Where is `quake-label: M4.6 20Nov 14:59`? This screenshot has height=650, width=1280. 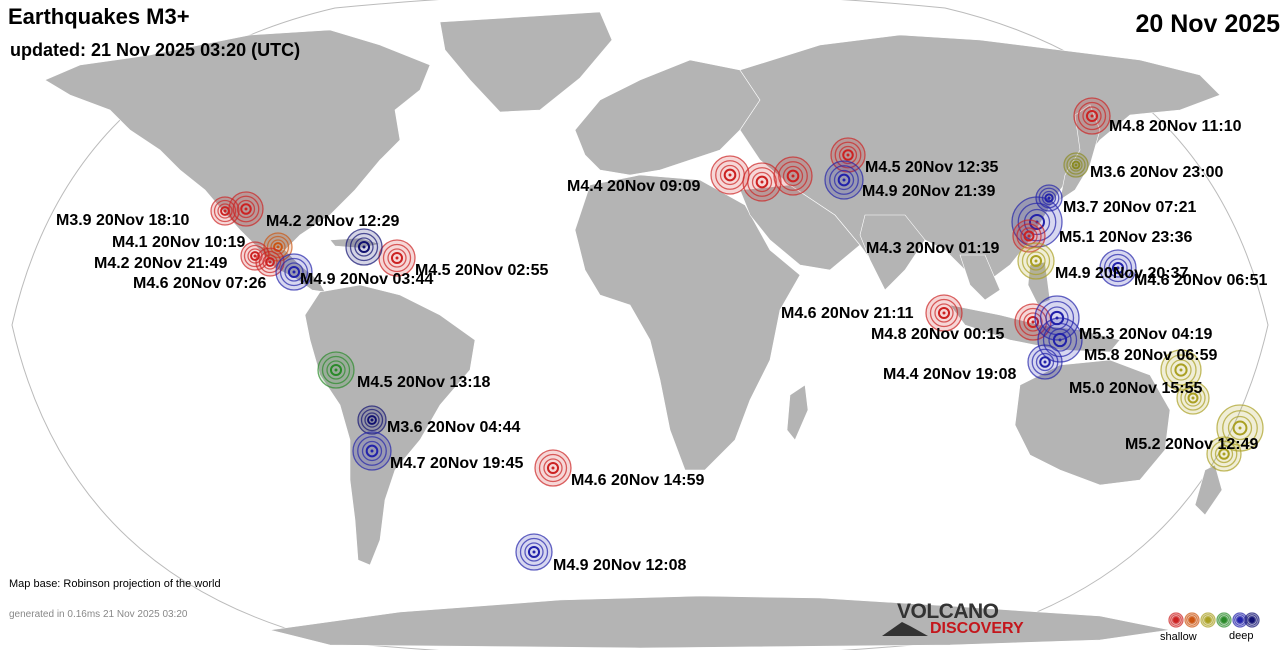
quake-label: M4.6 20Nov 14:59 is located at coordinates (638, 480).